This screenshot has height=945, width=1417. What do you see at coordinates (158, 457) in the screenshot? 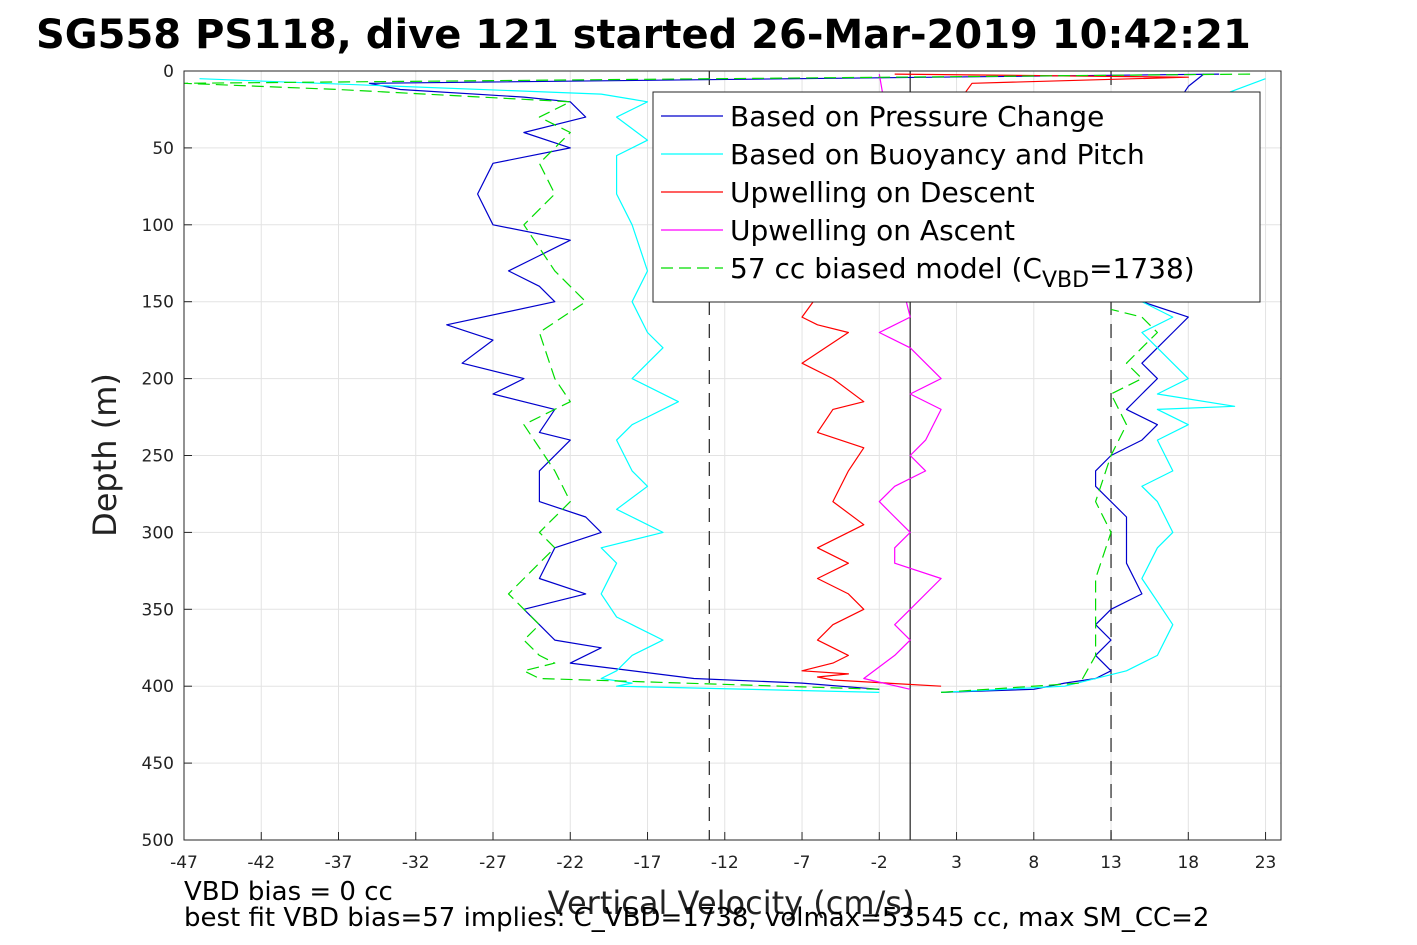
I see `y-tick-label: 250` at bounding box center [158, 457].